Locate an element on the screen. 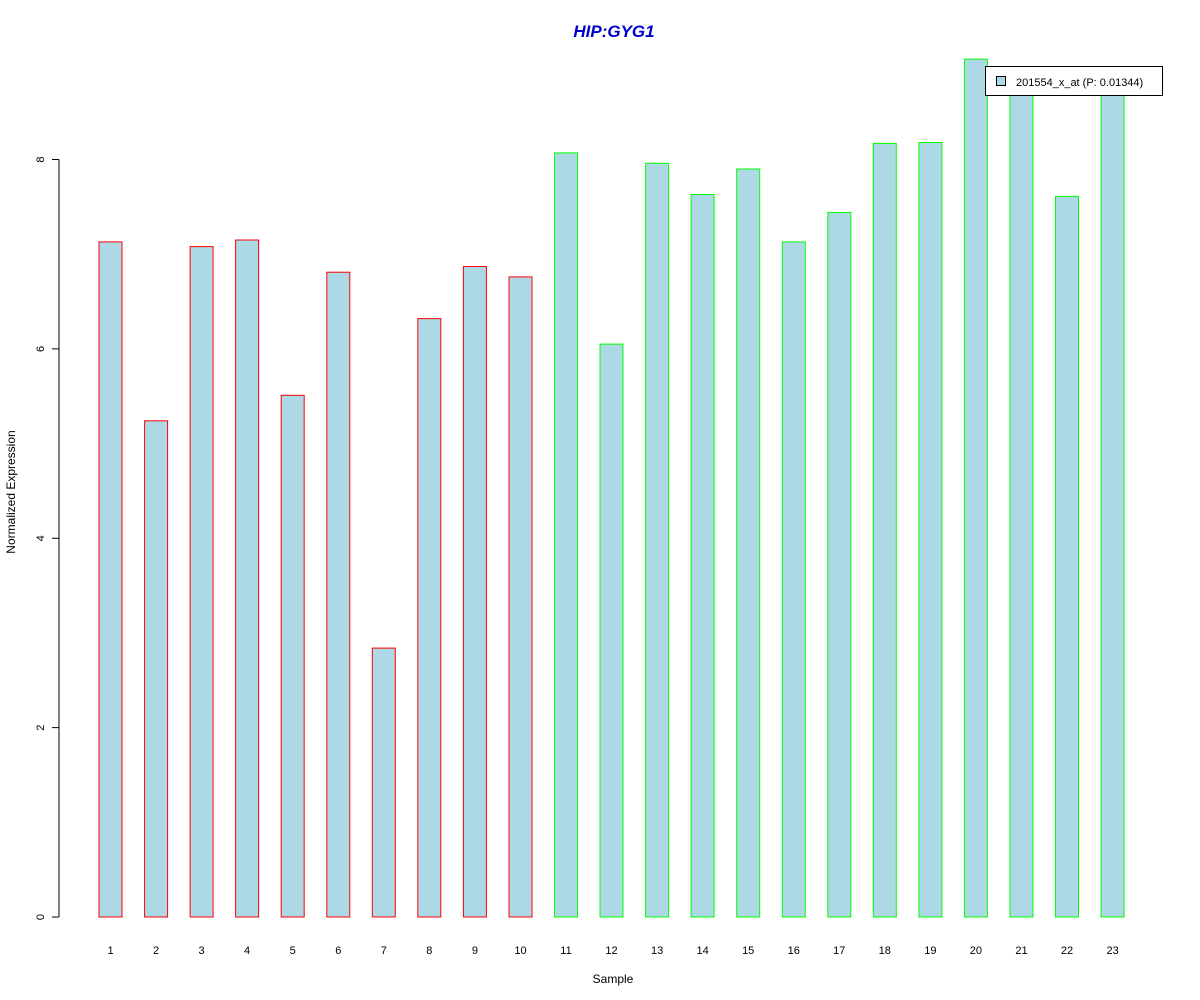 The image size is (1200, 1000). x-tick-label: 9 is located at coordinates (475, 951).